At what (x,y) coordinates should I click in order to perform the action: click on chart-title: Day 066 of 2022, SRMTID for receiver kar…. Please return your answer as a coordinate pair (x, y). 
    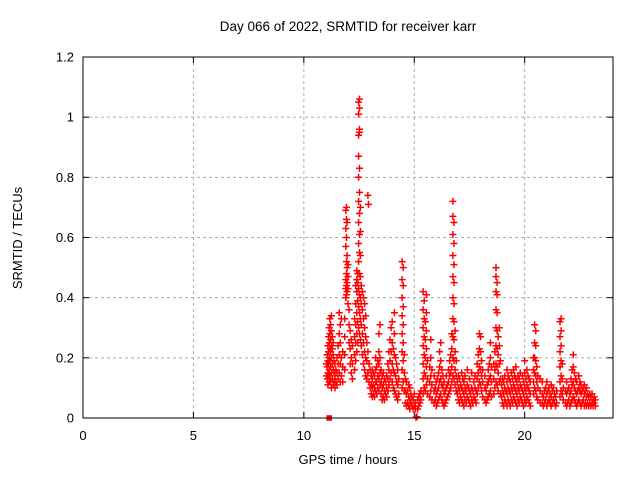
    Looking at the image, I should click on (348, 26).